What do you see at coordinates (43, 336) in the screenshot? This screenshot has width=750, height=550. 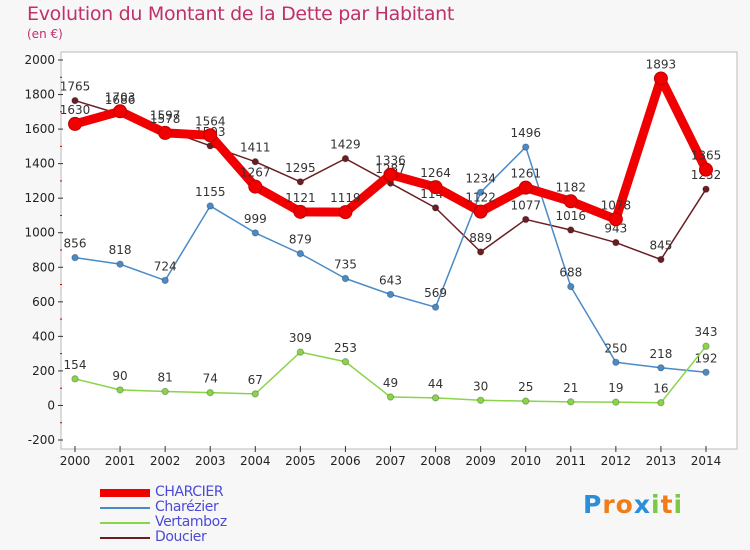 I see `y-tick-label: 400` at bounding box center [43, 336].